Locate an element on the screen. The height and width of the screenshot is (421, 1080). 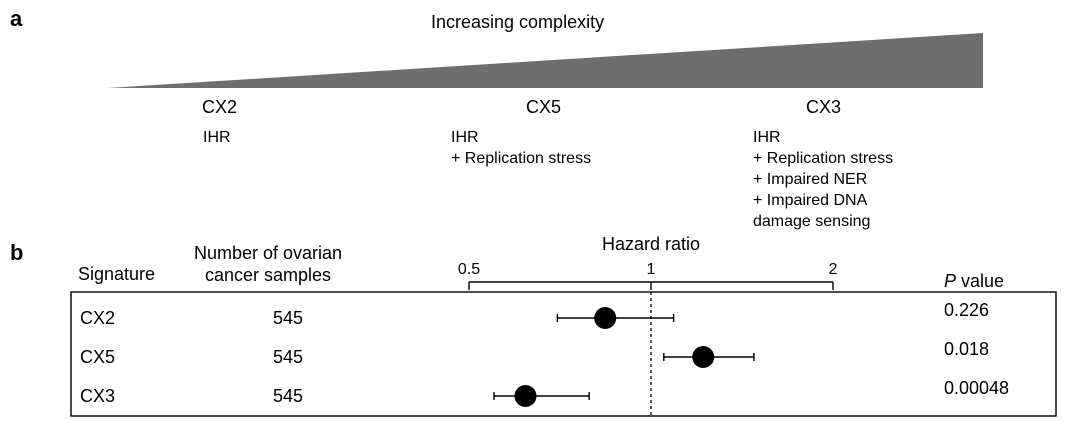
samples-header-line: Number of ovarian is located at coordinates (268, 253).